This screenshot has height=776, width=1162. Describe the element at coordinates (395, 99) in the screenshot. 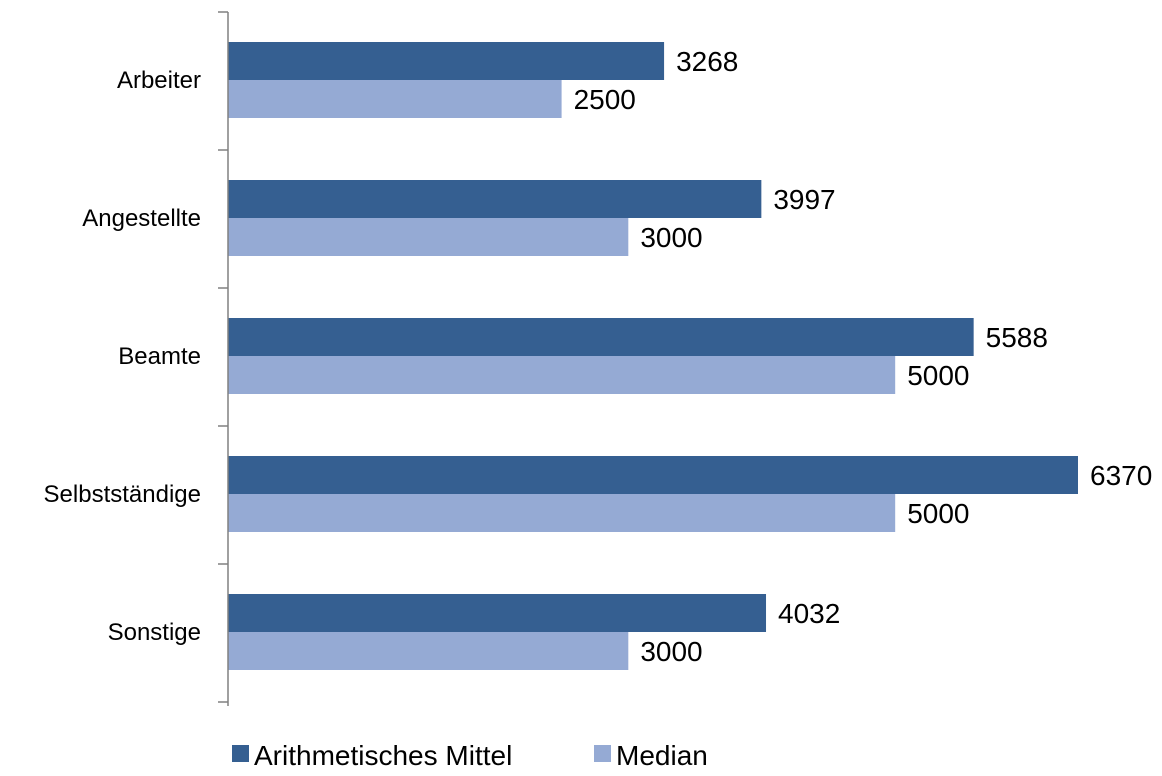

I see `bar-arbeiter-median` at that location.